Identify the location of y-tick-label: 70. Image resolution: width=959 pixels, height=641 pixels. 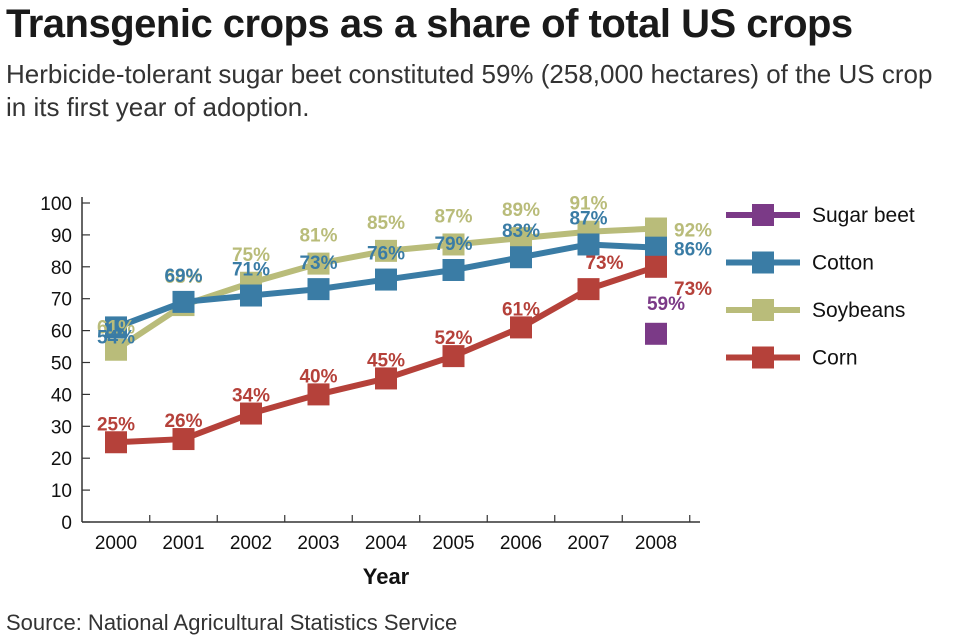
(61, 300).